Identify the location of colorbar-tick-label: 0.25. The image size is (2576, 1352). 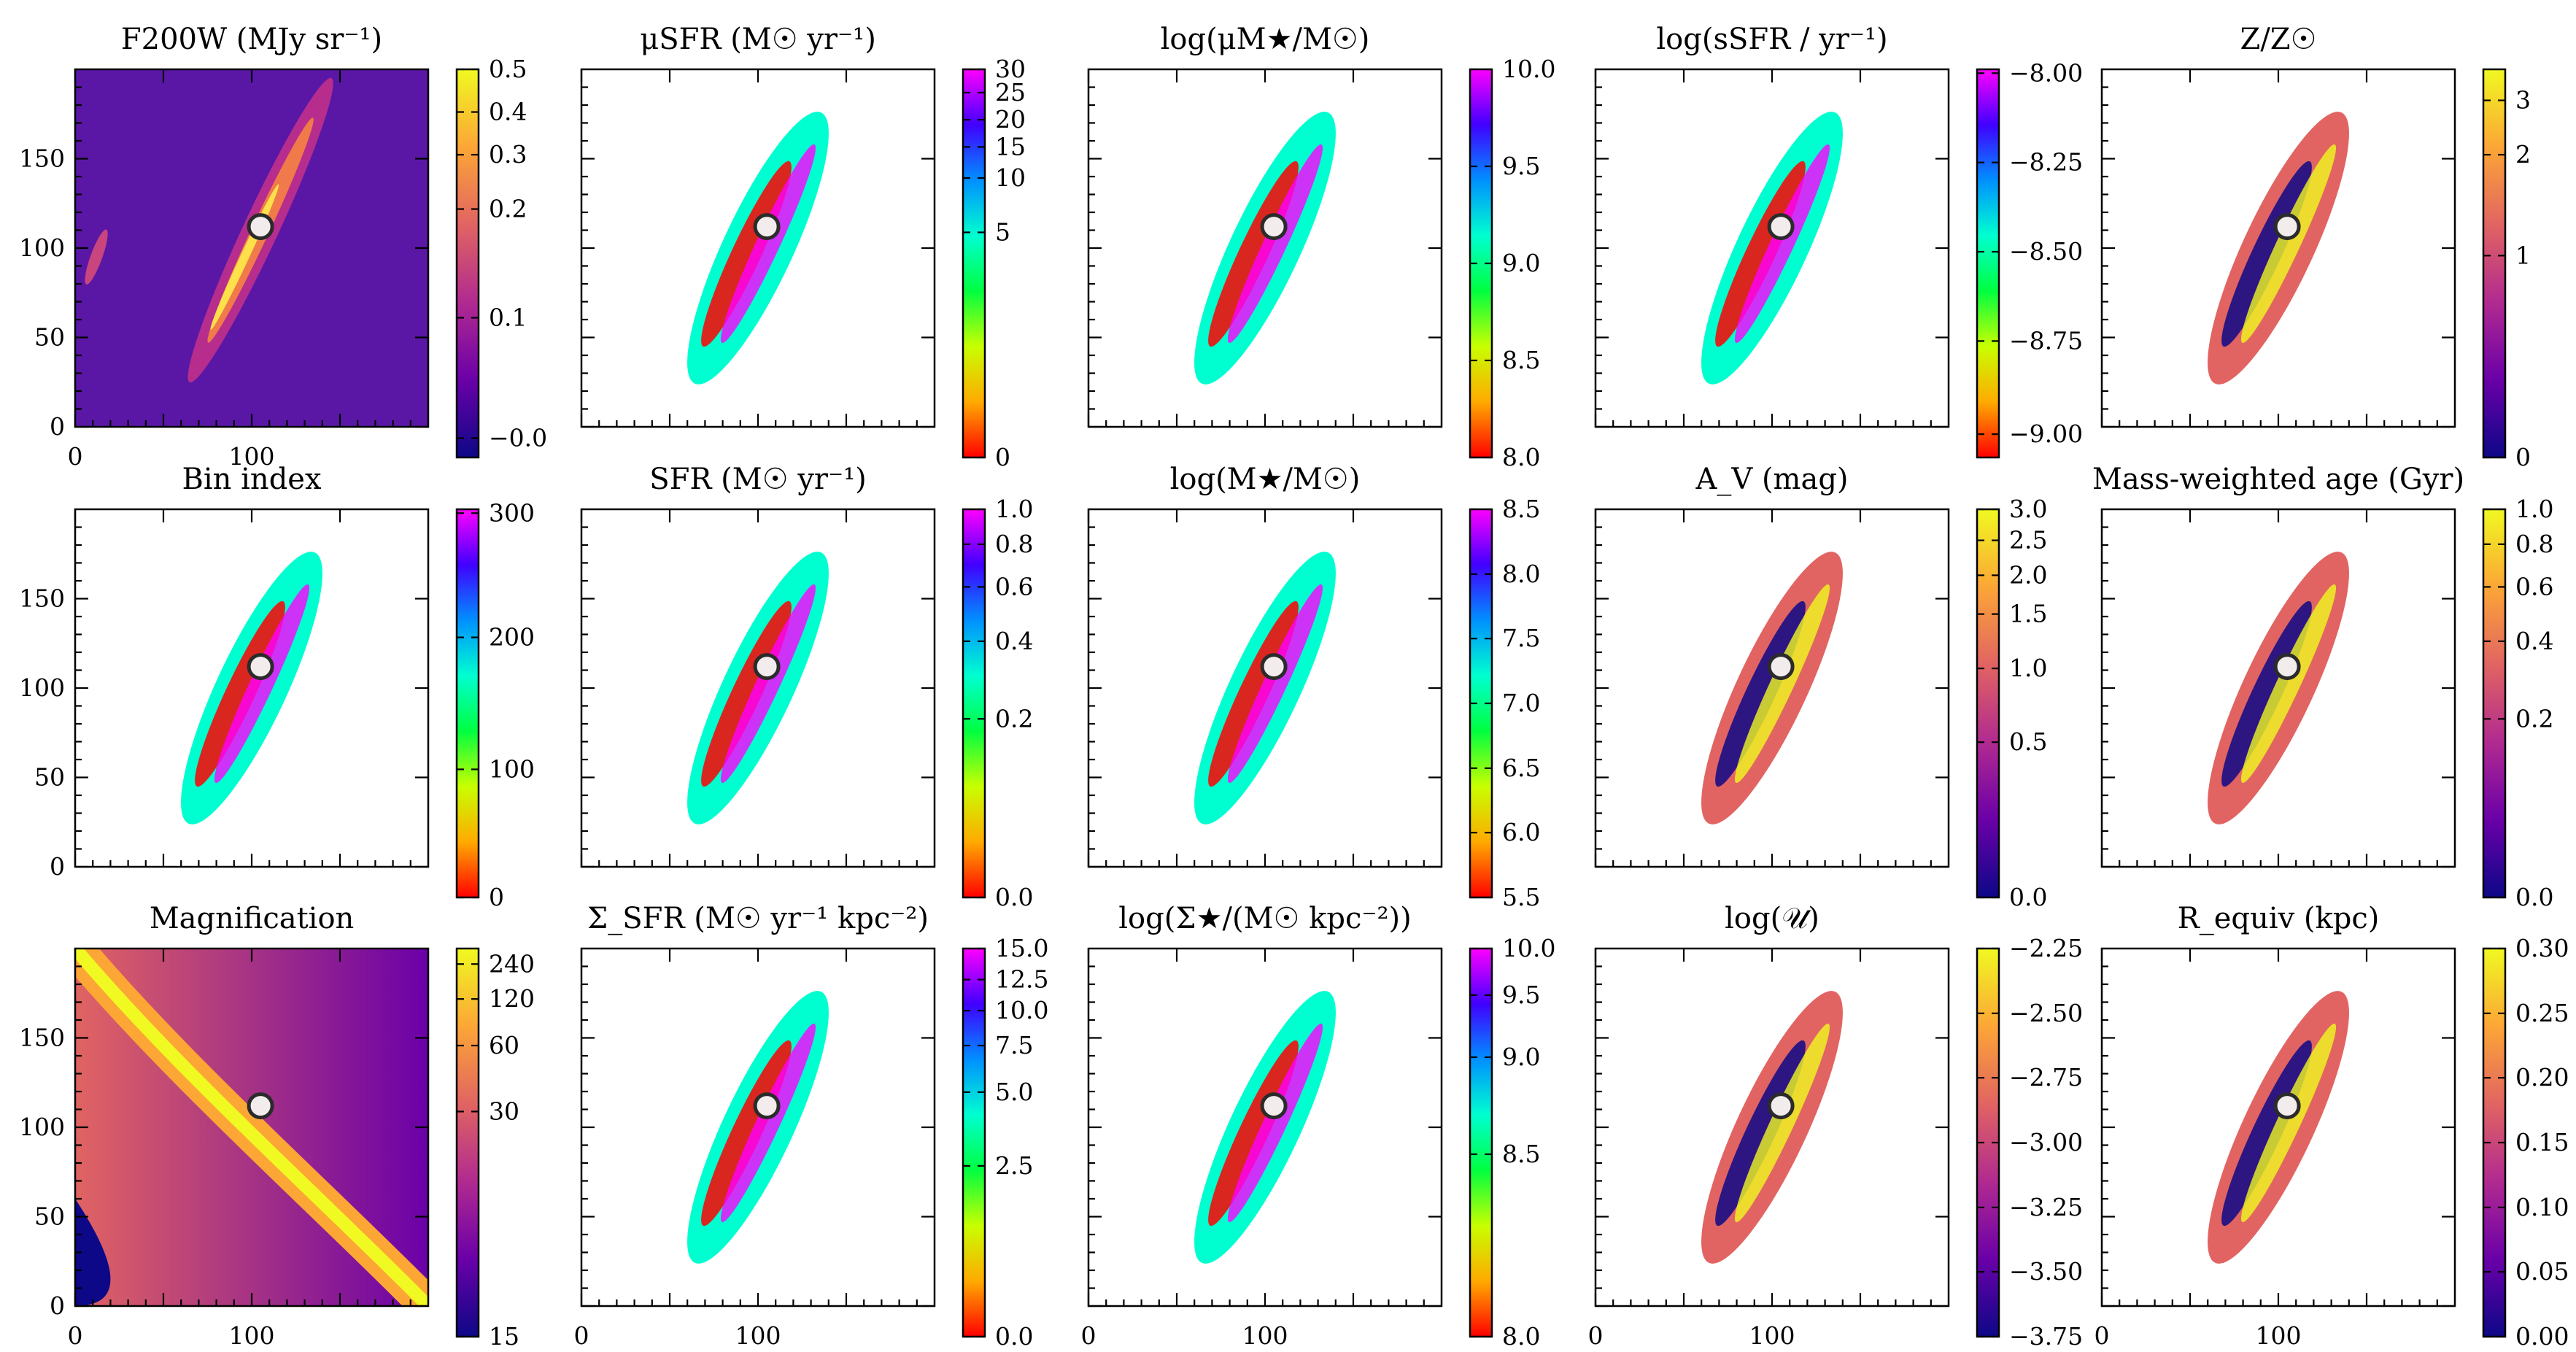
(2542, 1013).